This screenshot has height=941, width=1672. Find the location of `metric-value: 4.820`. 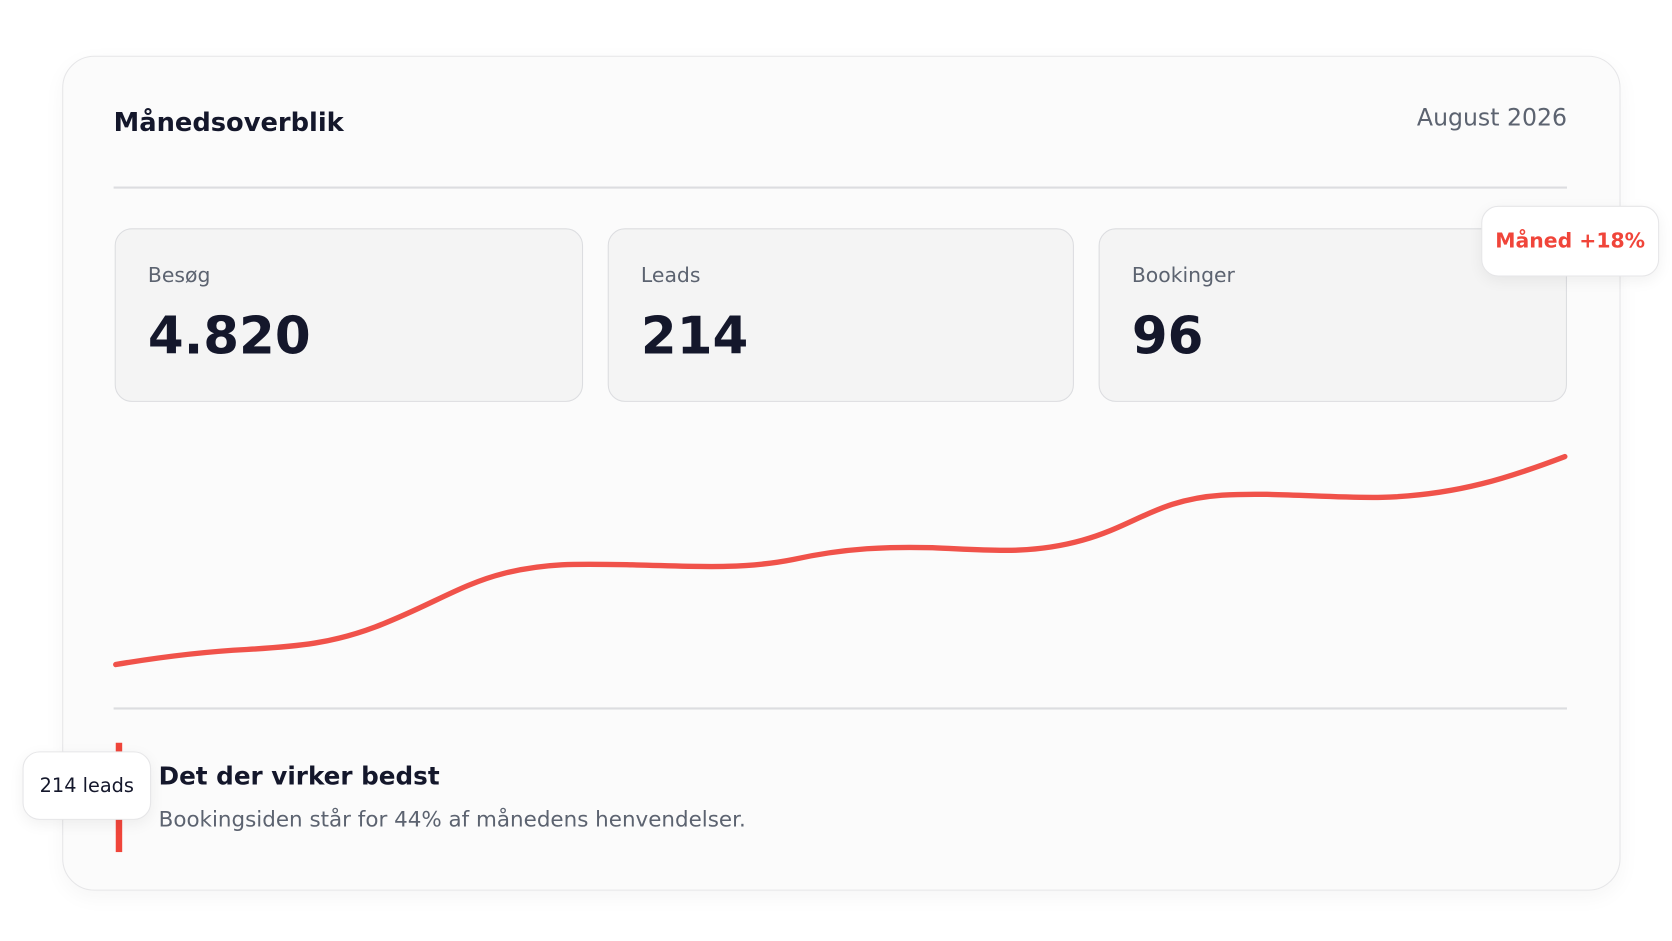

metric-value: 4.820 is located at coordinates (229, 336).